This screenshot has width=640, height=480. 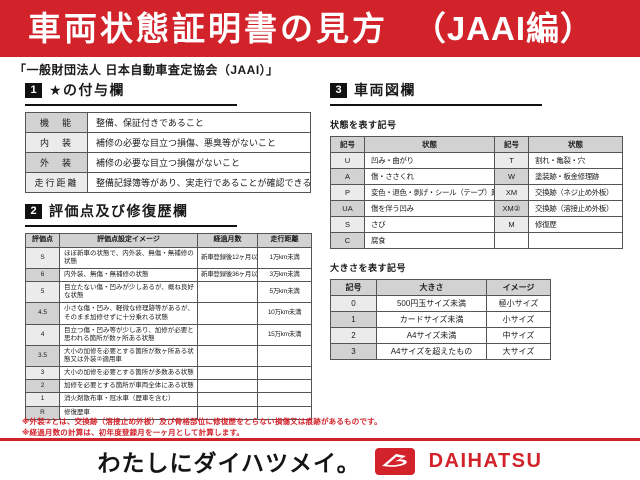 I want to click on state-symbol-cell: S, so click(x=347, y=224).